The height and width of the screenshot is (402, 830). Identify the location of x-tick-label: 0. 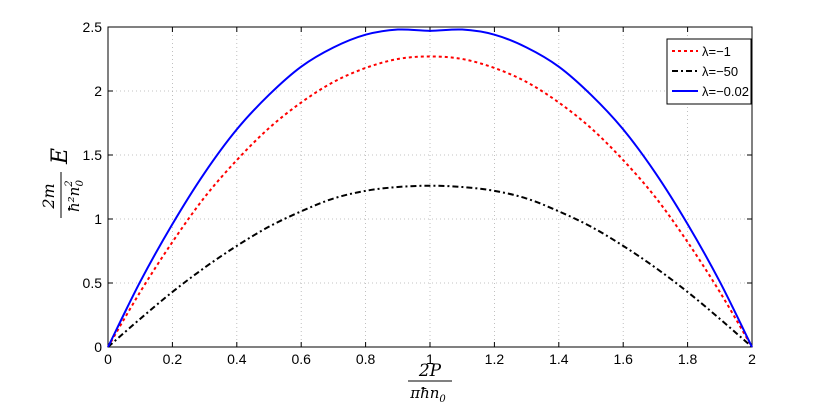
(108, 359).